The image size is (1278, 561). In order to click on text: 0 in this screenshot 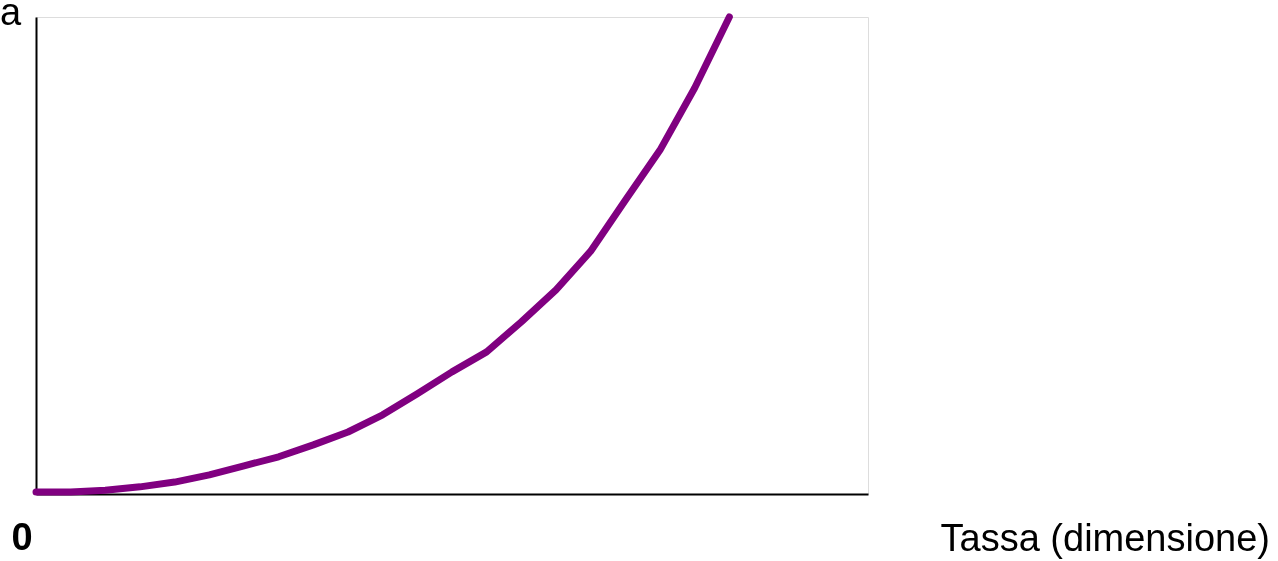, I will do `click(22, 537)`.